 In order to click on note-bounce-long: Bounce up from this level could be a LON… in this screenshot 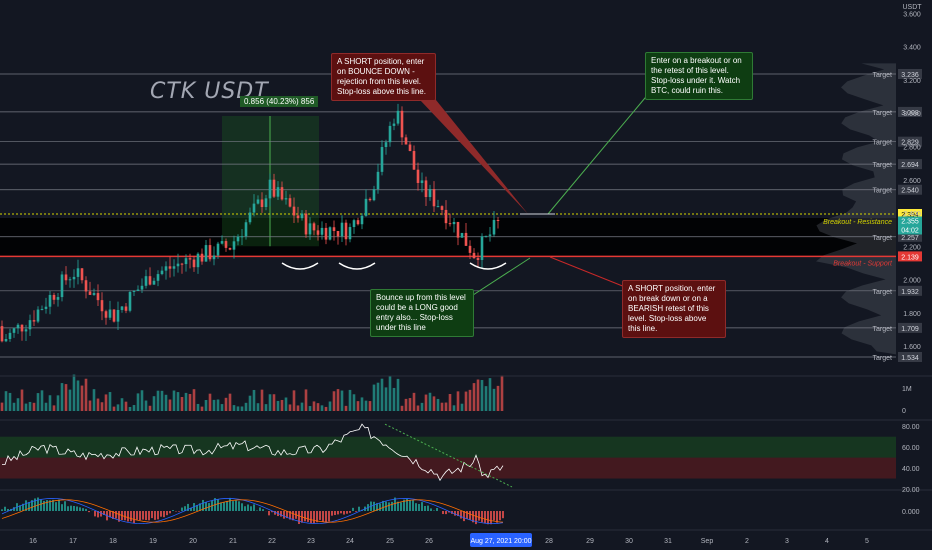, I will do `click(422, 313)`.